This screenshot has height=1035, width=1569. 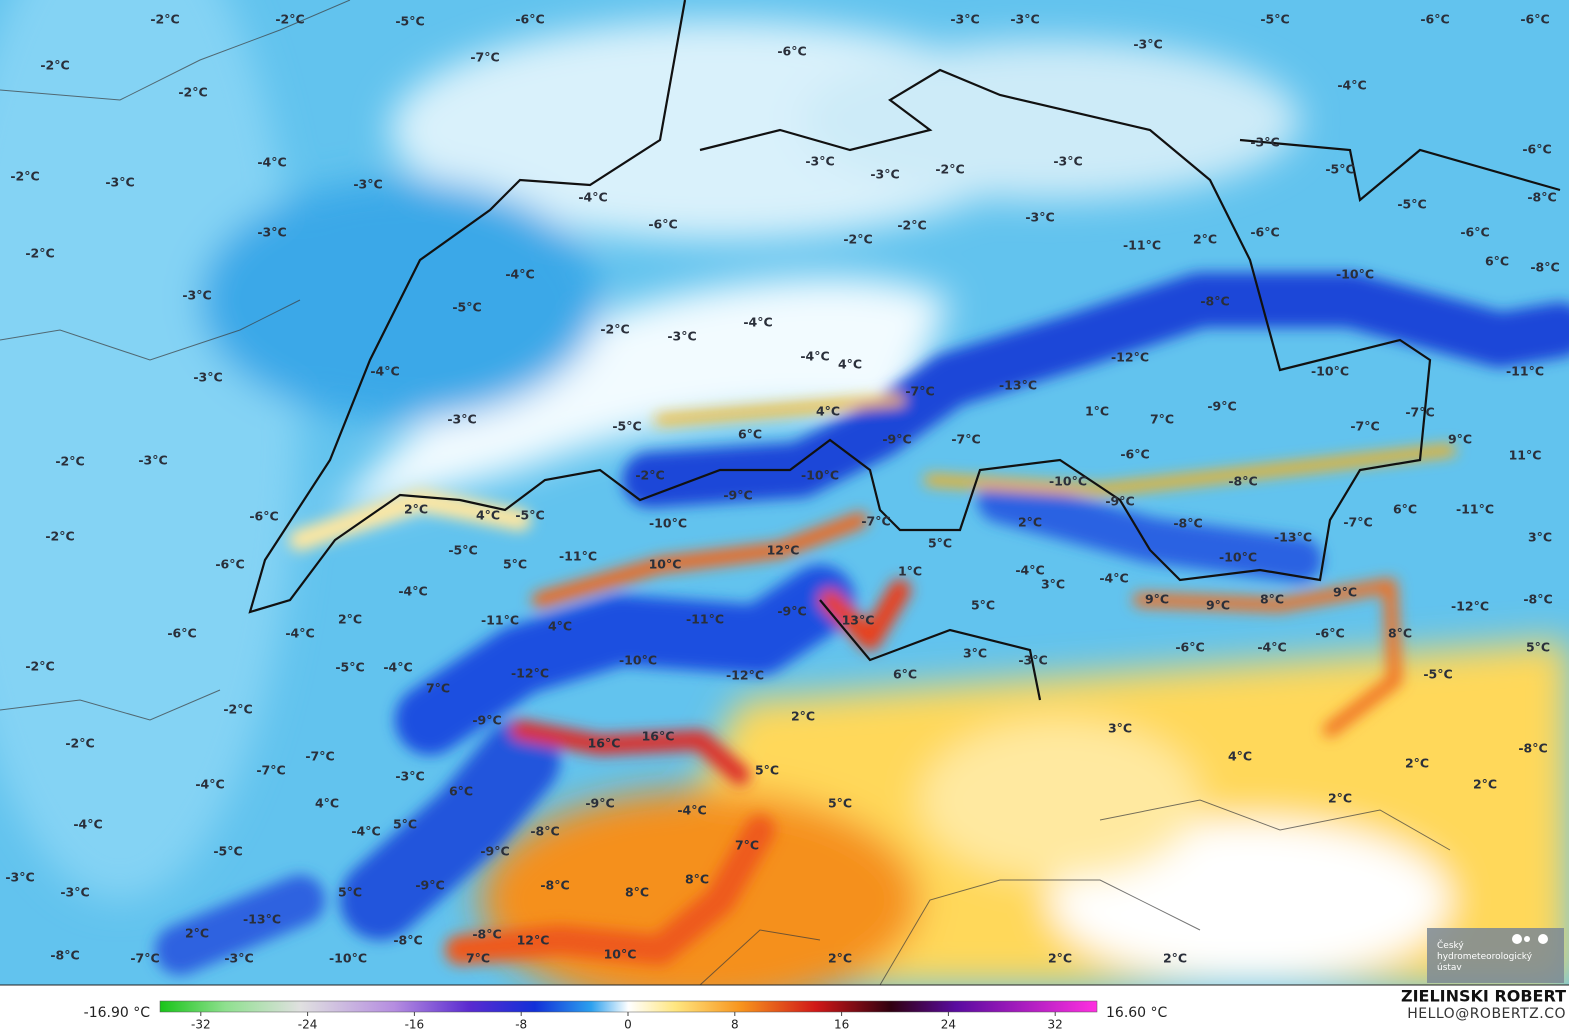 I want to click on temperature-label: 13°C, so click(x=858, y=620).